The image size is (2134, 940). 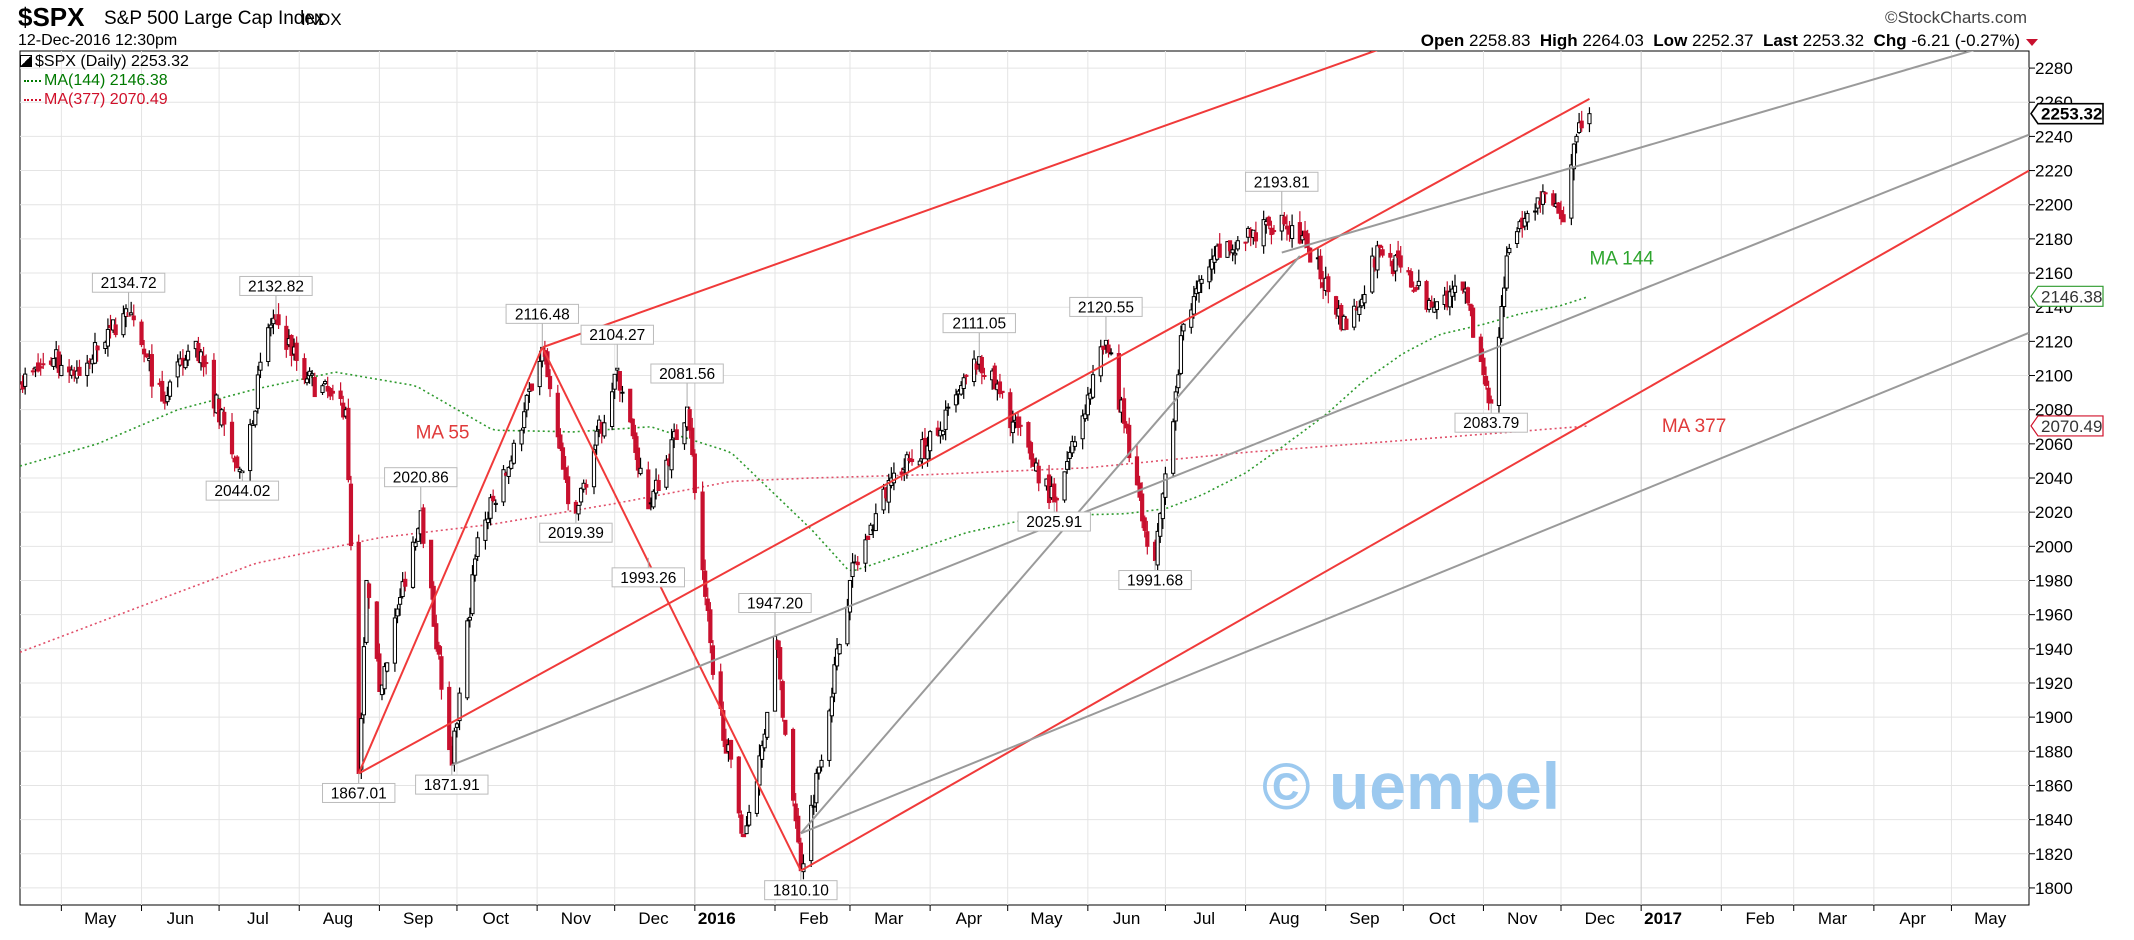 I want to click on legend-ma144-text: MA(144) 2146.38, so click(x=106, y=80).